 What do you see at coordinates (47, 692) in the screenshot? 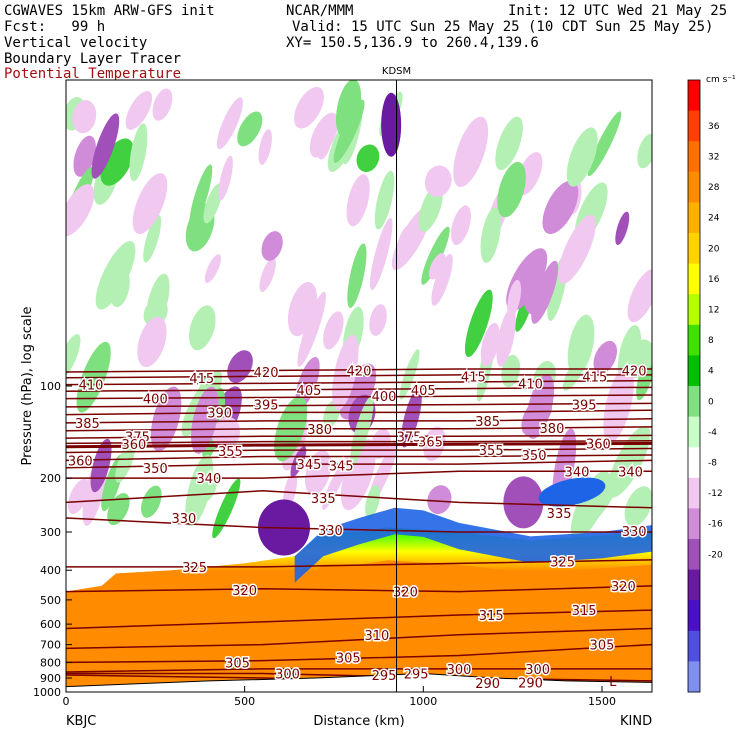
I see `y-tick-label: 1000` at bounding box center [47, 692].